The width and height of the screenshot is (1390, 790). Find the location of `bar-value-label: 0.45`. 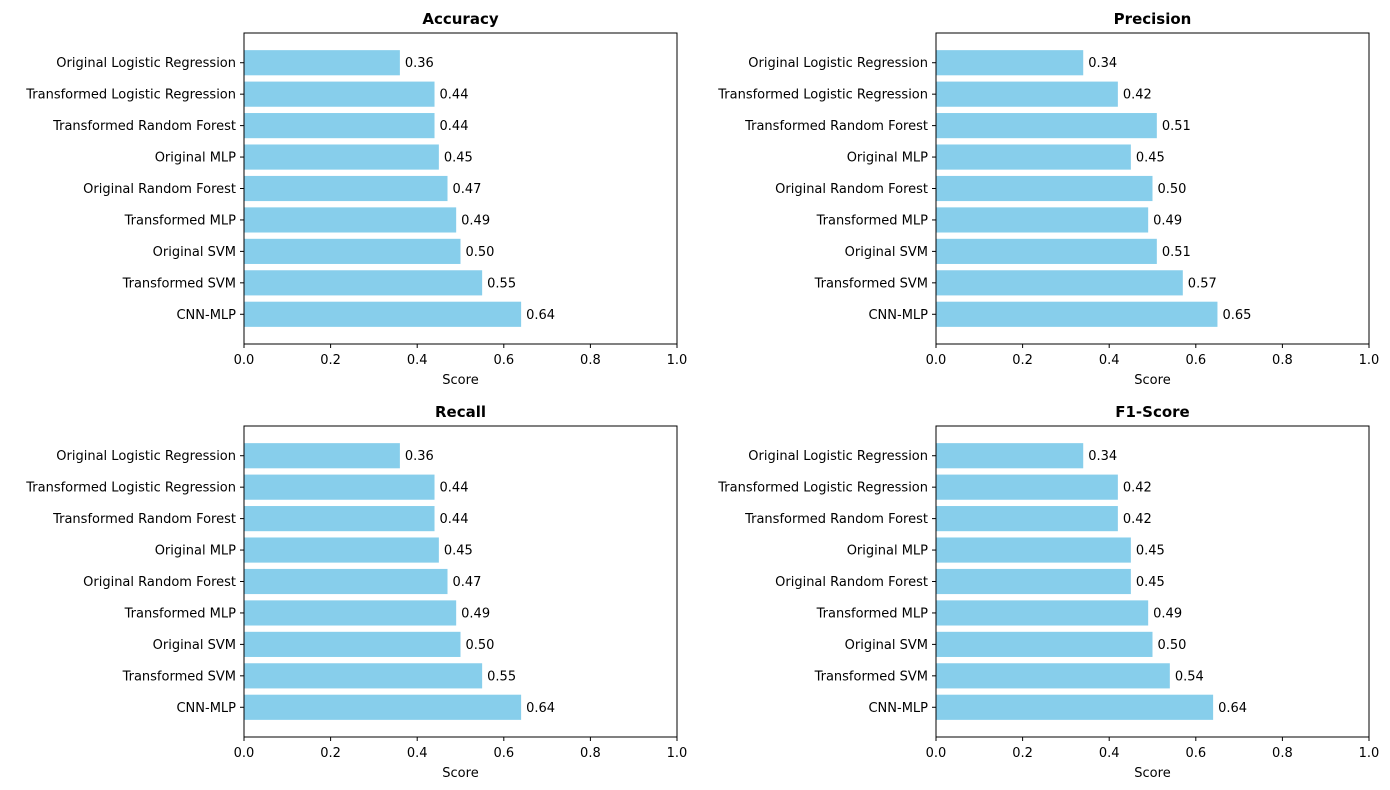

bar-value-label: 0.45 is located at coordinates (1150, 582).